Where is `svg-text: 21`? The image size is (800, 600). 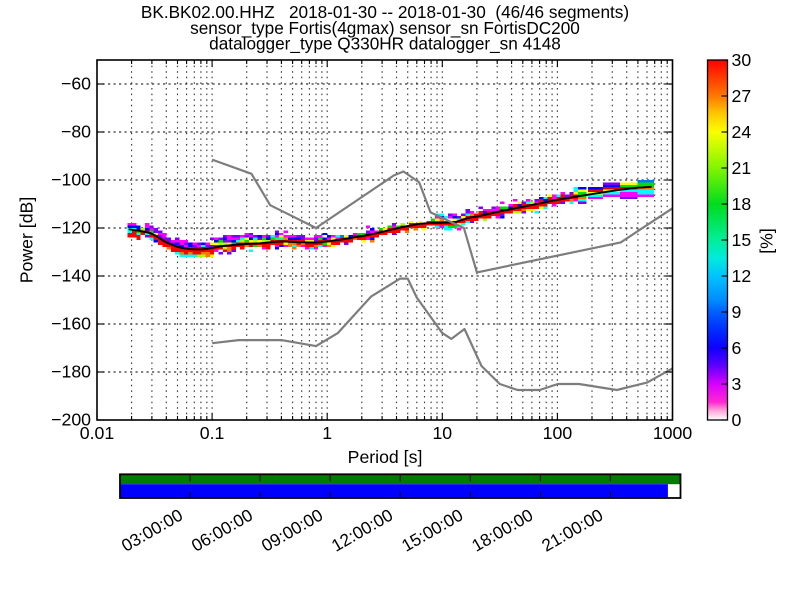 svg-text: 21 is located at coordinates (742, 168).